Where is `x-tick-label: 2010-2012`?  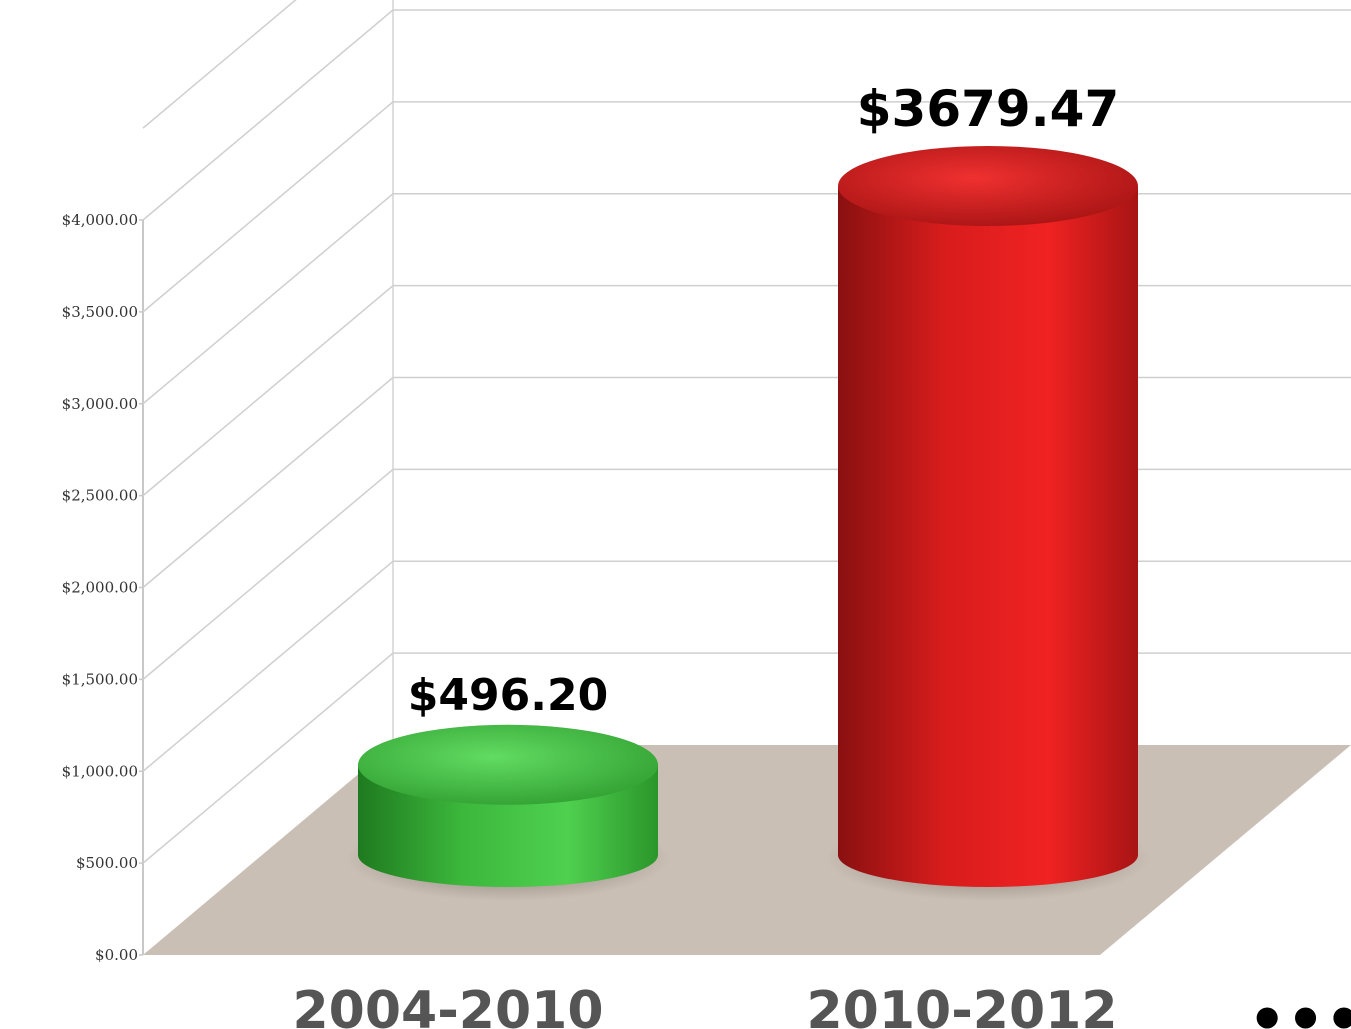 x-tick-label: 2010-2012 is located at coordinates (961, 1005).